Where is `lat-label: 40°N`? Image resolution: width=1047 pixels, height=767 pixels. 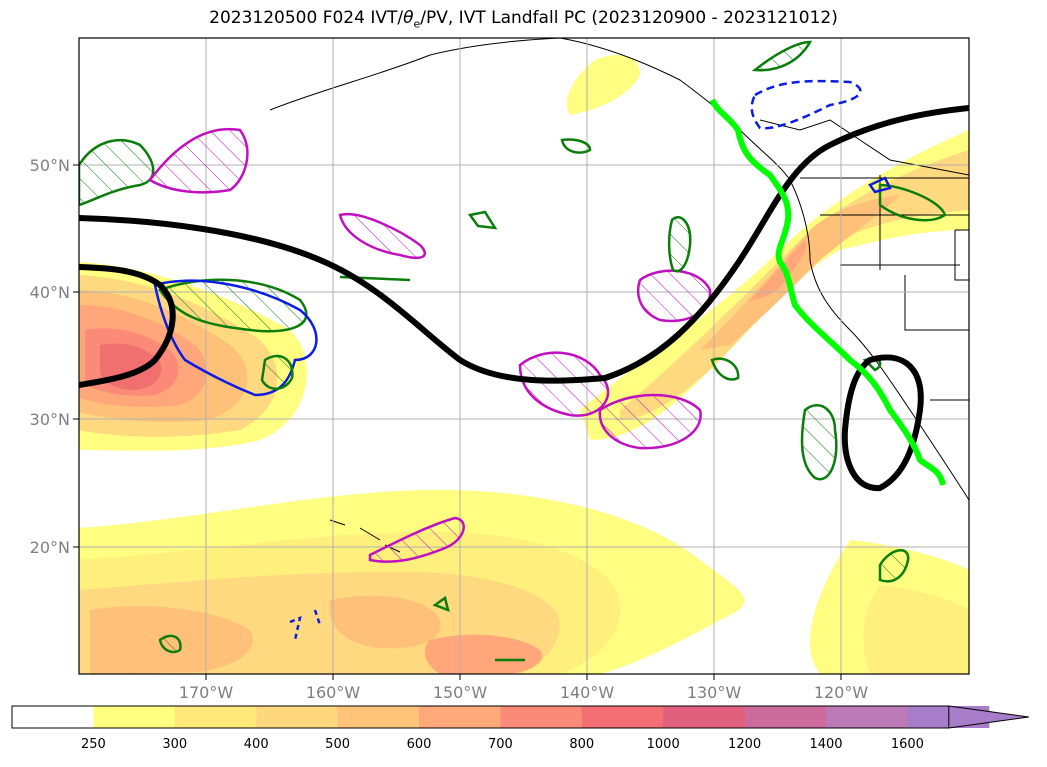 lat-label: 40°N is located at coordinates (50, 292).